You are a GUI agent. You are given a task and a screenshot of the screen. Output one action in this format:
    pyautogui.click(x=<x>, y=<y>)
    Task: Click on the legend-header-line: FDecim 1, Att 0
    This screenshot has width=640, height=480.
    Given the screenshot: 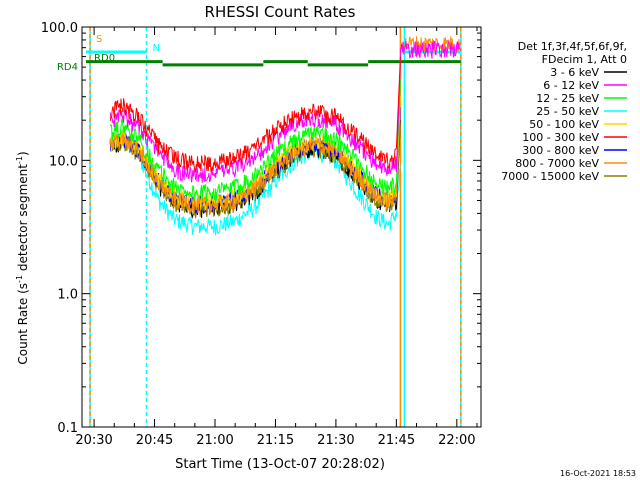 What is the action you would take?
    pyautogui.click(x=584, y=59)
    